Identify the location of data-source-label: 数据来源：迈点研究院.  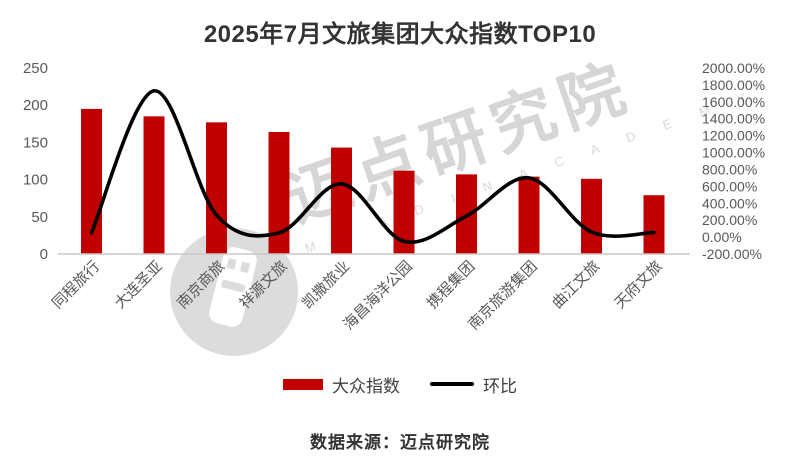
(400, 442).